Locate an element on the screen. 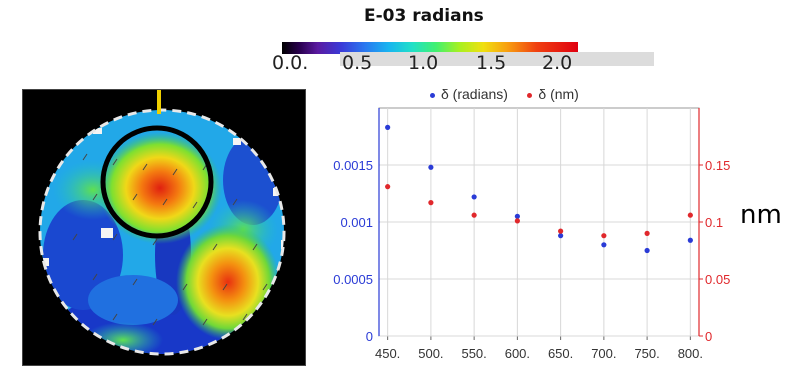 The width and height of the screenshot is (801, 370). colorbar-tick-label: 0.5 is located at coordinates (357, 63).